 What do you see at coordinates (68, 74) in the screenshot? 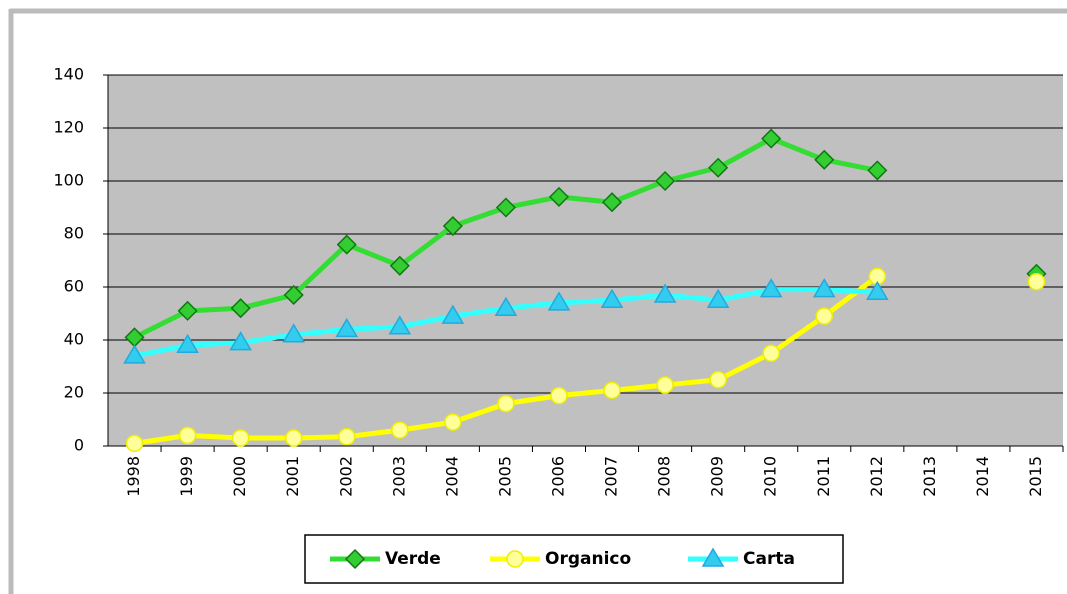
I see `y-tick-label: 140` at bounding box center [68, 74].